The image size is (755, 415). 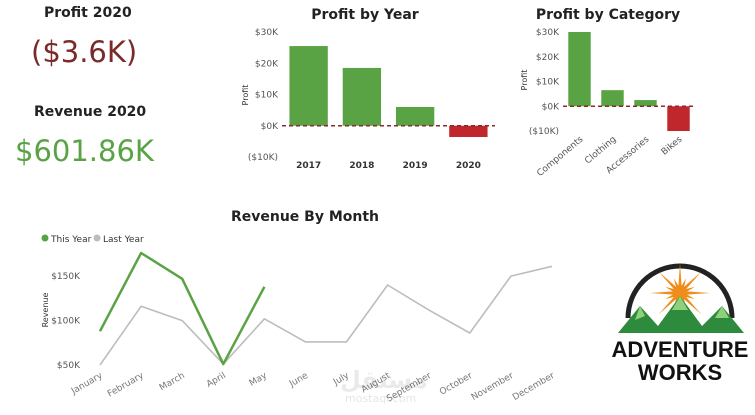 What do you see at coordinates (381, 398) in the screenshot?
I see `watermark-latin: mostaql.com` at bounding box center [381, 398].